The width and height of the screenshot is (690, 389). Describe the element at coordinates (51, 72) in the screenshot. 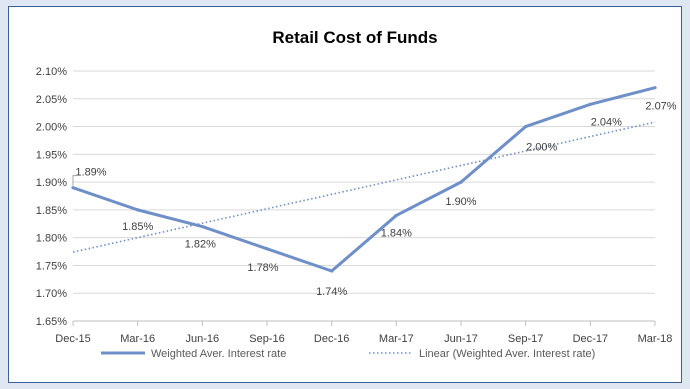

I see `y-tick-label: 2.10%` at that location.